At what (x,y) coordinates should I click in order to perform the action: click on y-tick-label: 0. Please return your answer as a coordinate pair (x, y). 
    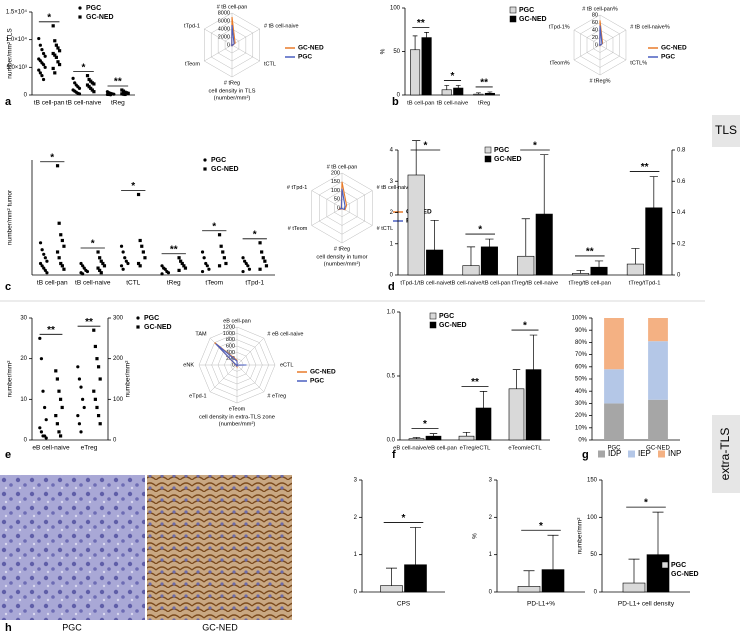
    Looking at the image, I should click on (491, 593).